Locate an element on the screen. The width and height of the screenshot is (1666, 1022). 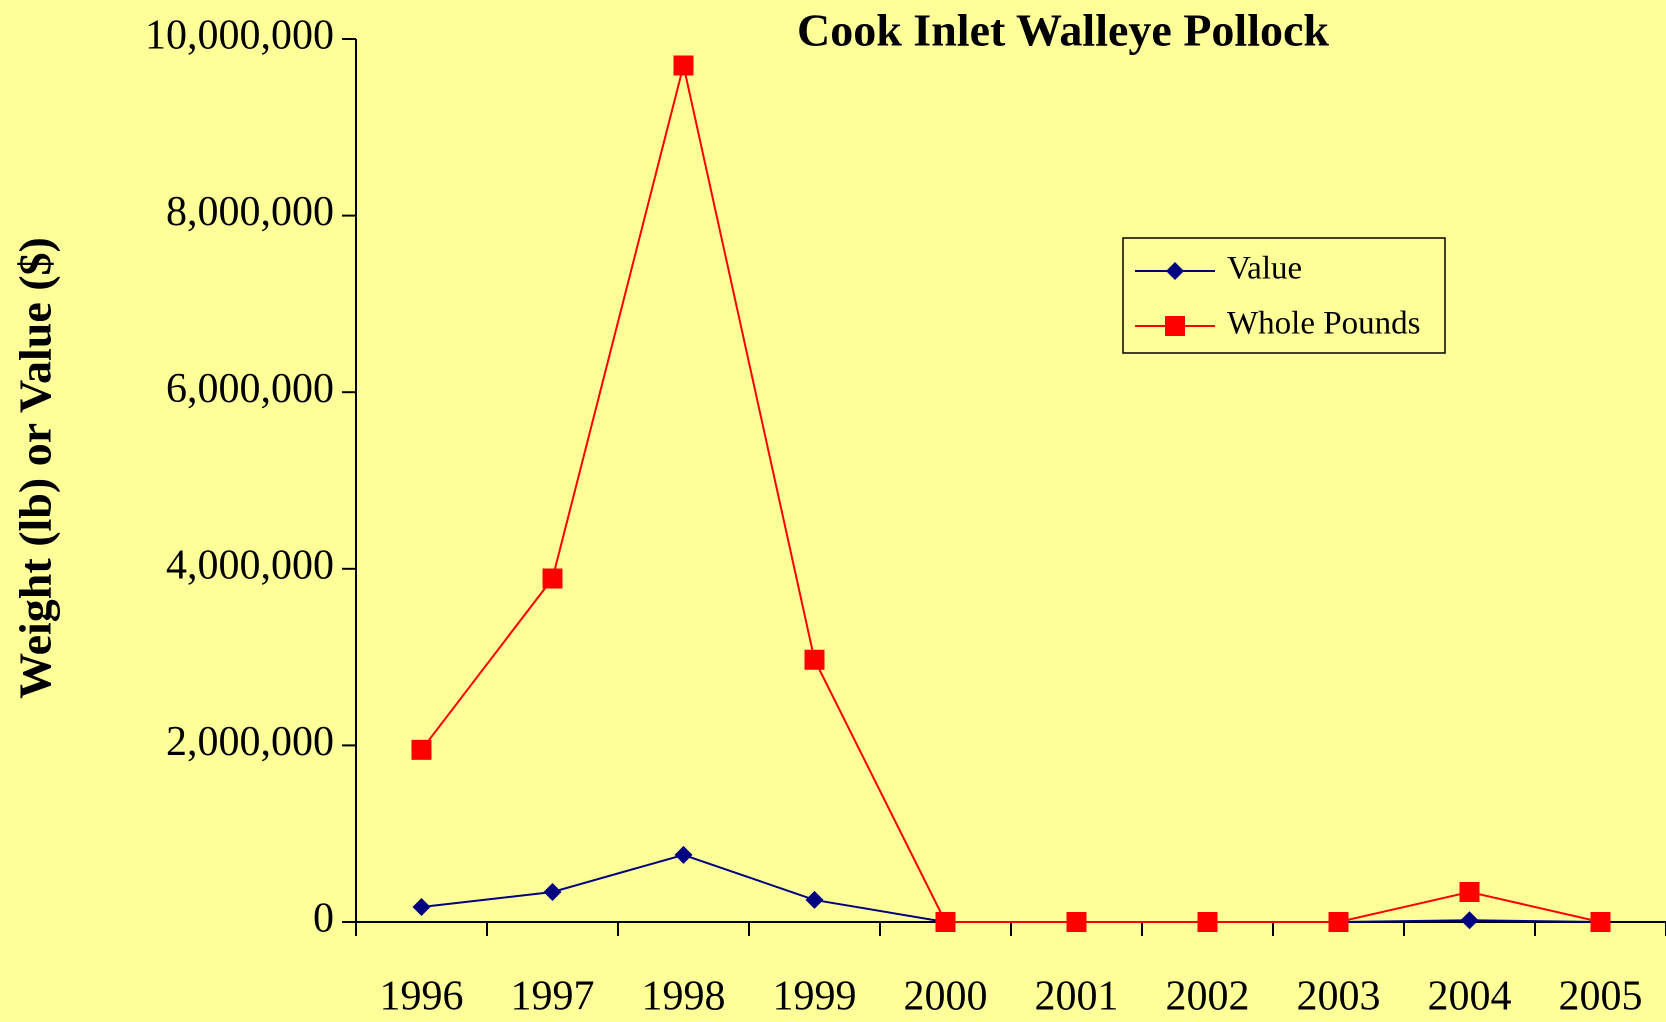
x-tick-label: 1997 is located at coordinates (553, 997).